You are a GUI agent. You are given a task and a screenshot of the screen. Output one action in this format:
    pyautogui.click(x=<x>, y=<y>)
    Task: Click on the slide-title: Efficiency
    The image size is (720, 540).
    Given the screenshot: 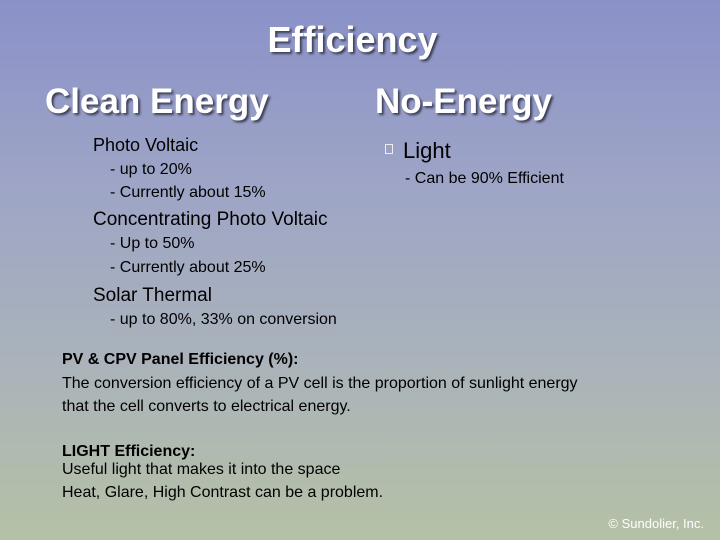 What is the action you would take?
    pyautogui.click(x=352, y=39)
    